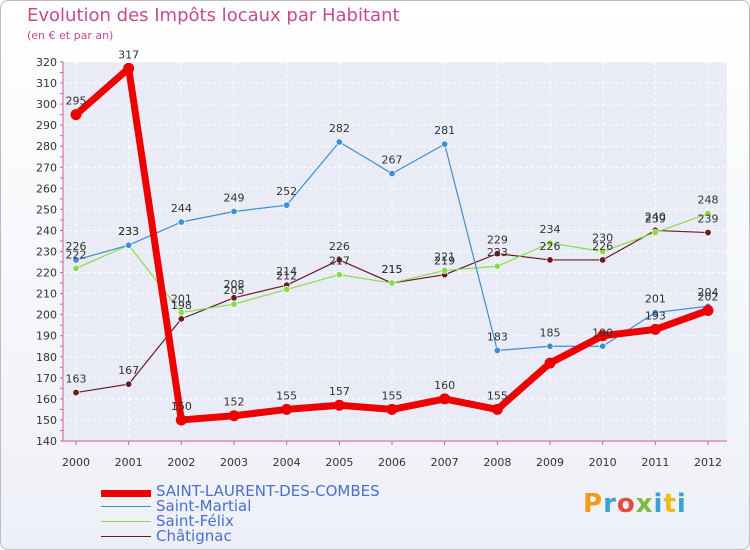 The width and height of the screenshot is (750, 550). What do you see at coordinates (234, 402) in the screenshot?
I see `data-label: 152` at bounding box center [234, 402].